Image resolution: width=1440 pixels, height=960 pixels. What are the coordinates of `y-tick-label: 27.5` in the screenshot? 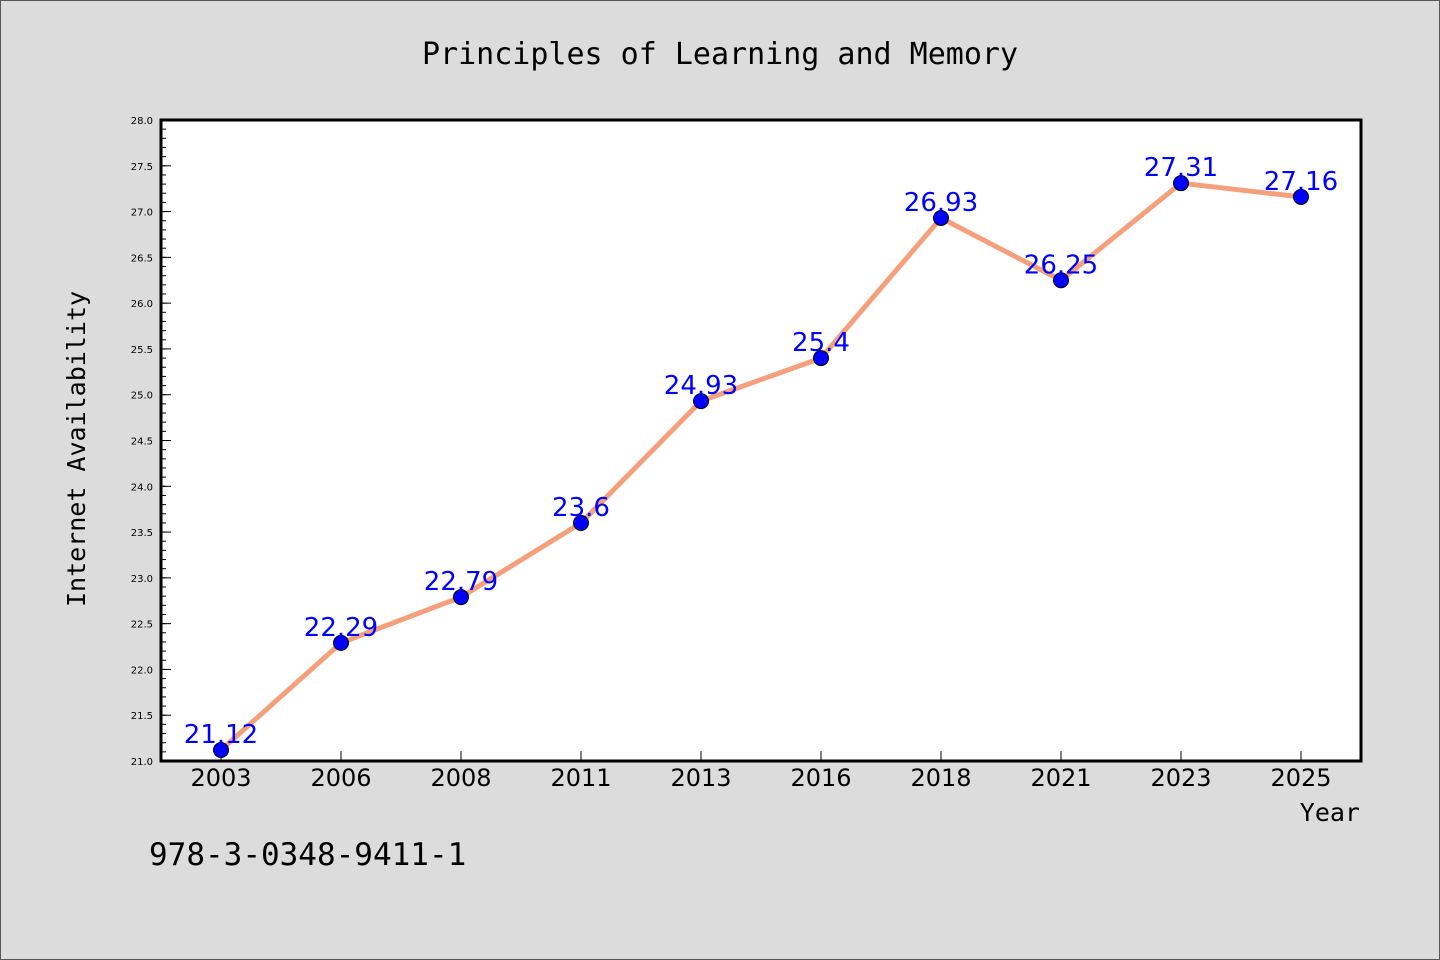 It's located at (142, 167).